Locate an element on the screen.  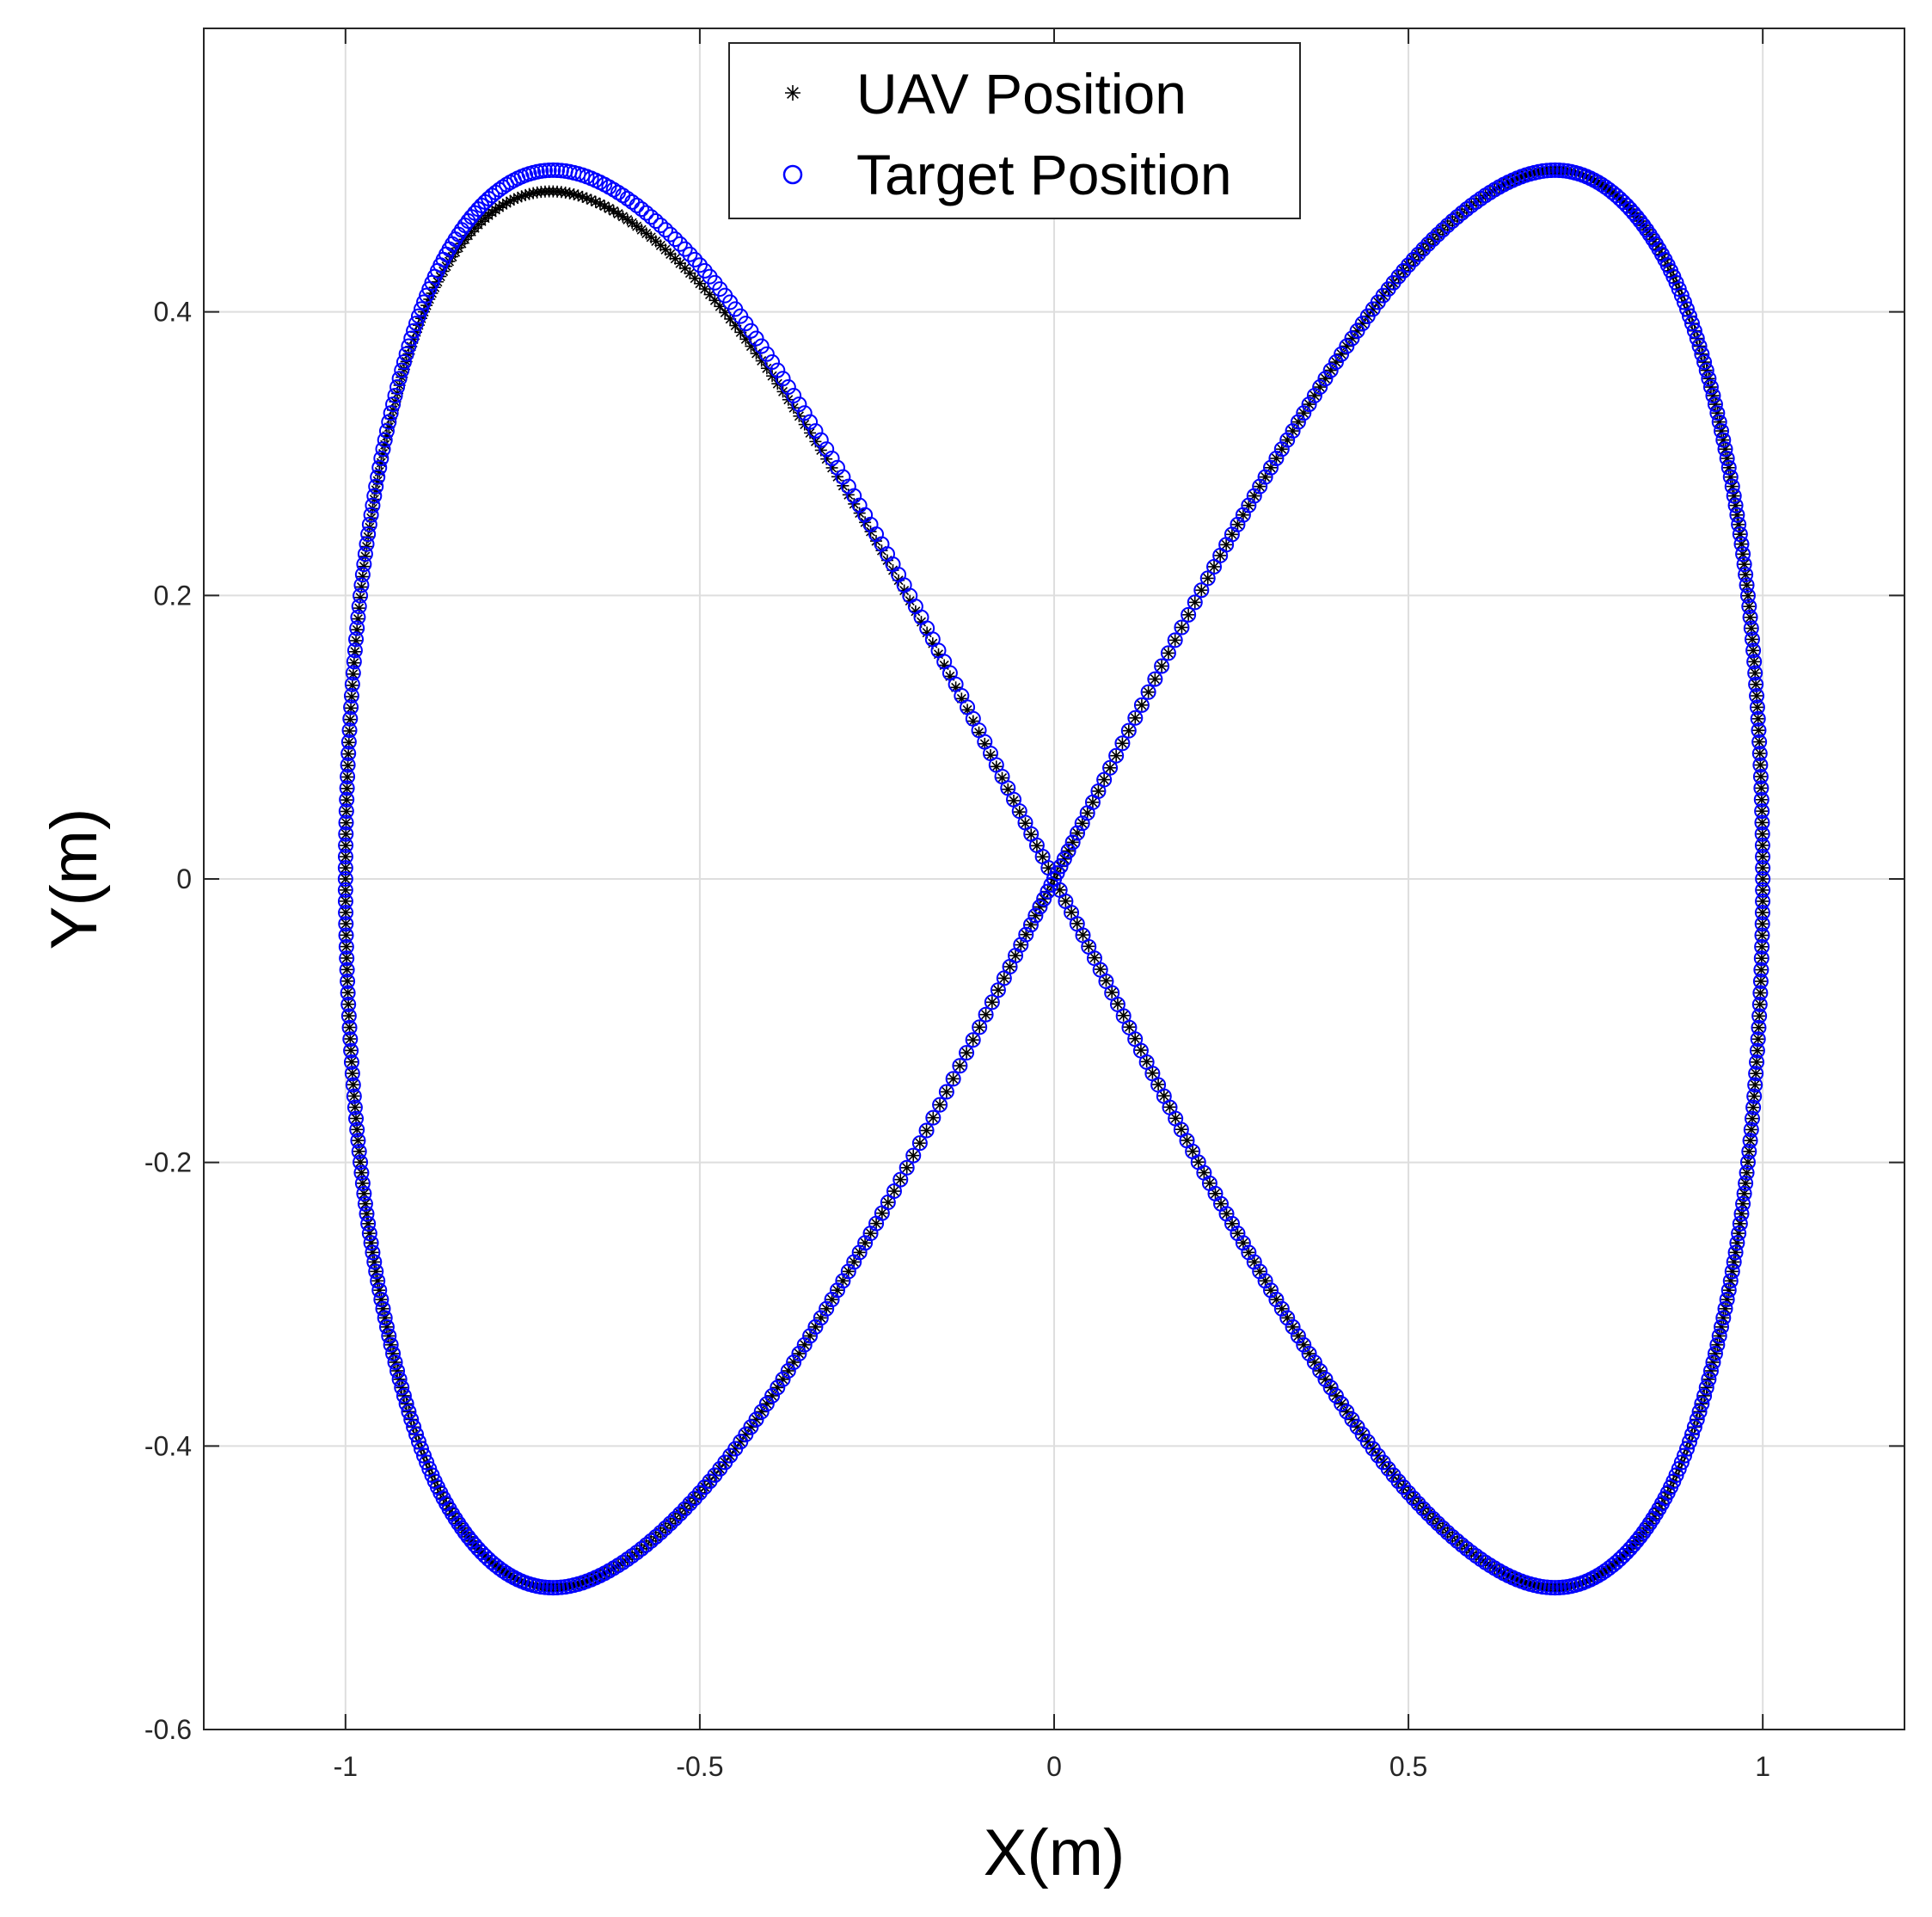
legend-box is located at coordinates (1014, 130).